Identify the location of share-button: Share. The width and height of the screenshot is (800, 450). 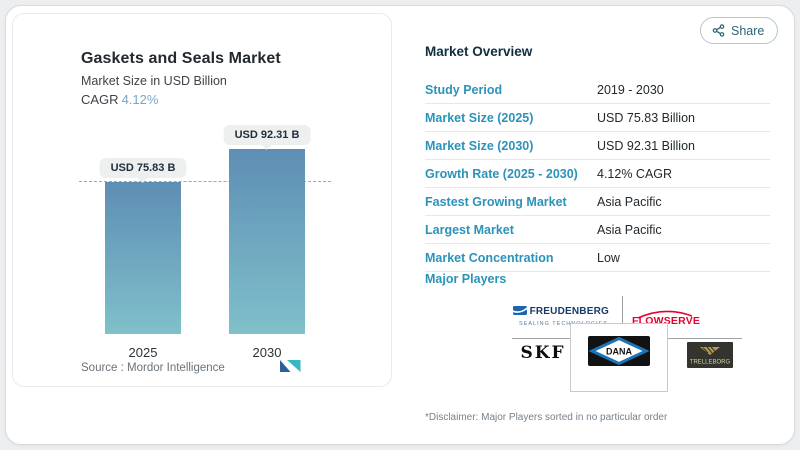
(739, 30).